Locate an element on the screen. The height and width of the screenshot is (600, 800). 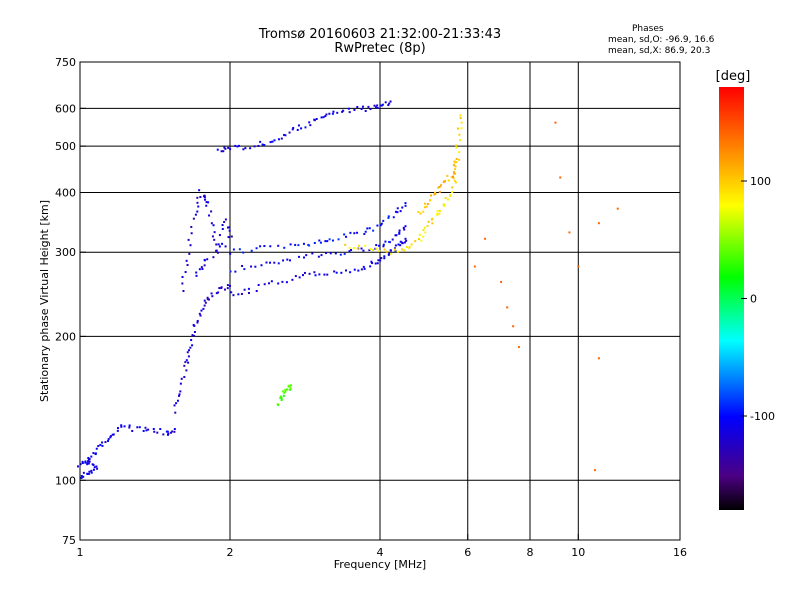
y-tick-label: 75 is located at coordinates (69, 540).